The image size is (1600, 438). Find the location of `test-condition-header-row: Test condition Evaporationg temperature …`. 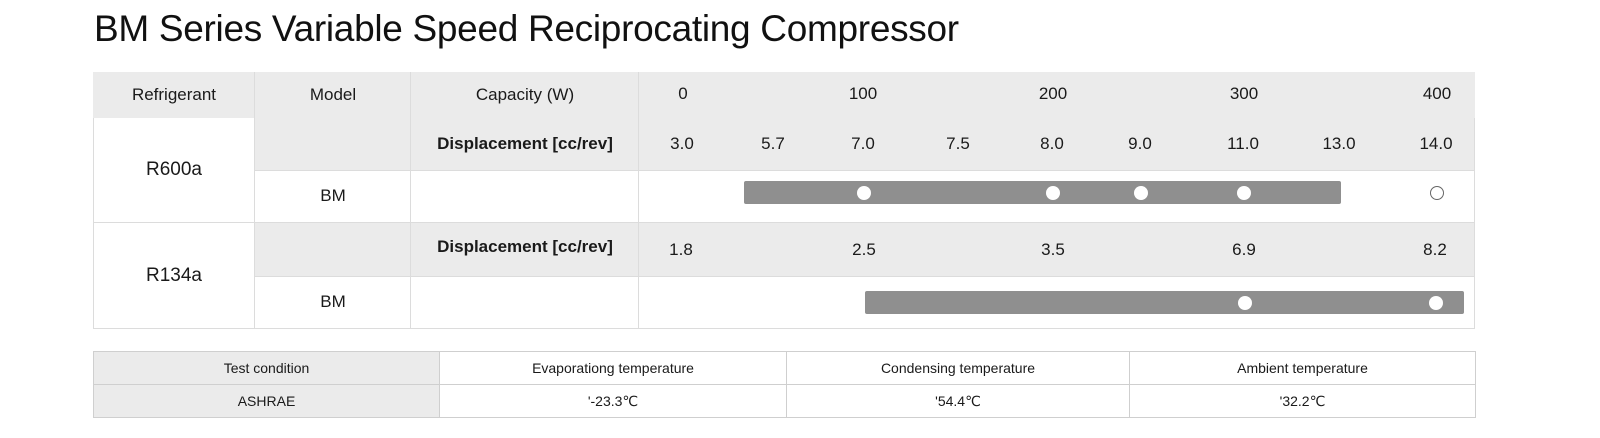

test-condition-header-row: Test condition Evaporationg temperature … is located at coordinates (784, 368).